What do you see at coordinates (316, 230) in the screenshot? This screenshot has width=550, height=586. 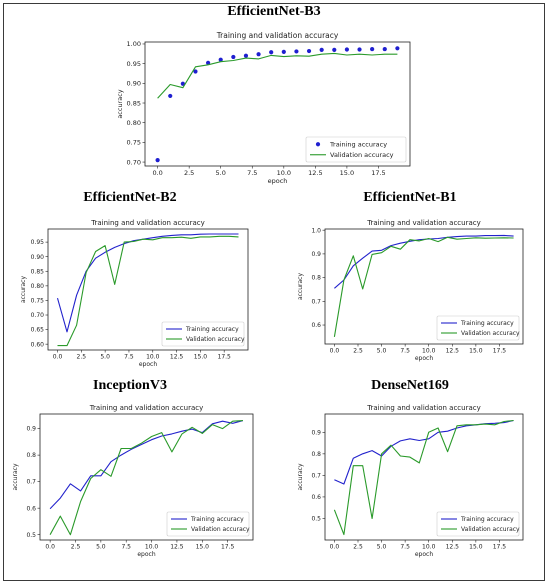 I see `y-tick-label: 1.0` at bounding box center [316, 230].